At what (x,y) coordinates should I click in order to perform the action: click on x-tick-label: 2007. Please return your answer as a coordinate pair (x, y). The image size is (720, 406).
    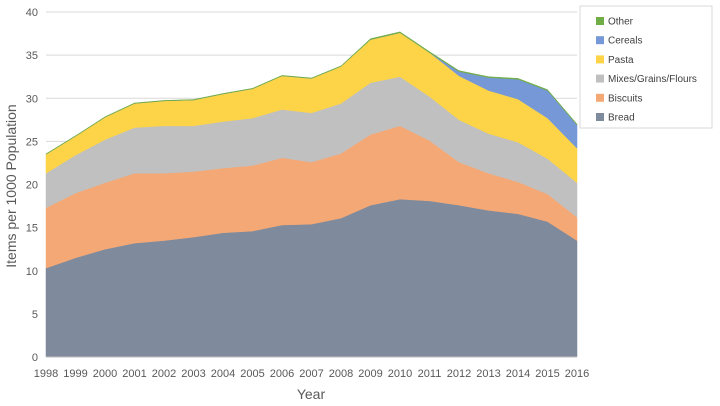
    Looking at the image, I should click on (311, 374).